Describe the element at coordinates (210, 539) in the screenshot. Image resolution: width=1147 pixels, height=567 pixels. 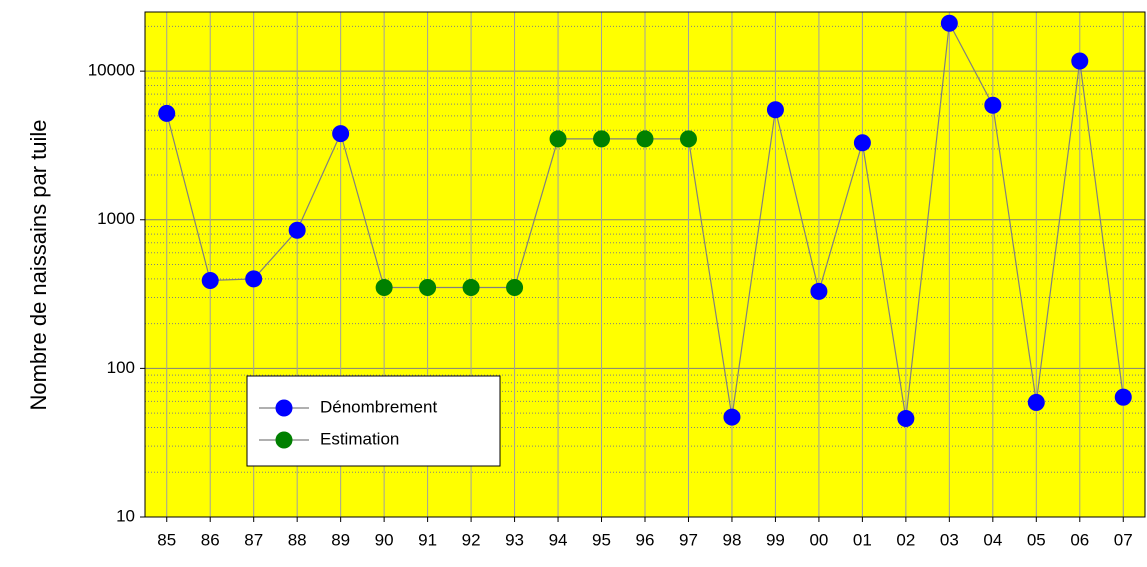
I see `x-tick-label: 86` at that location.